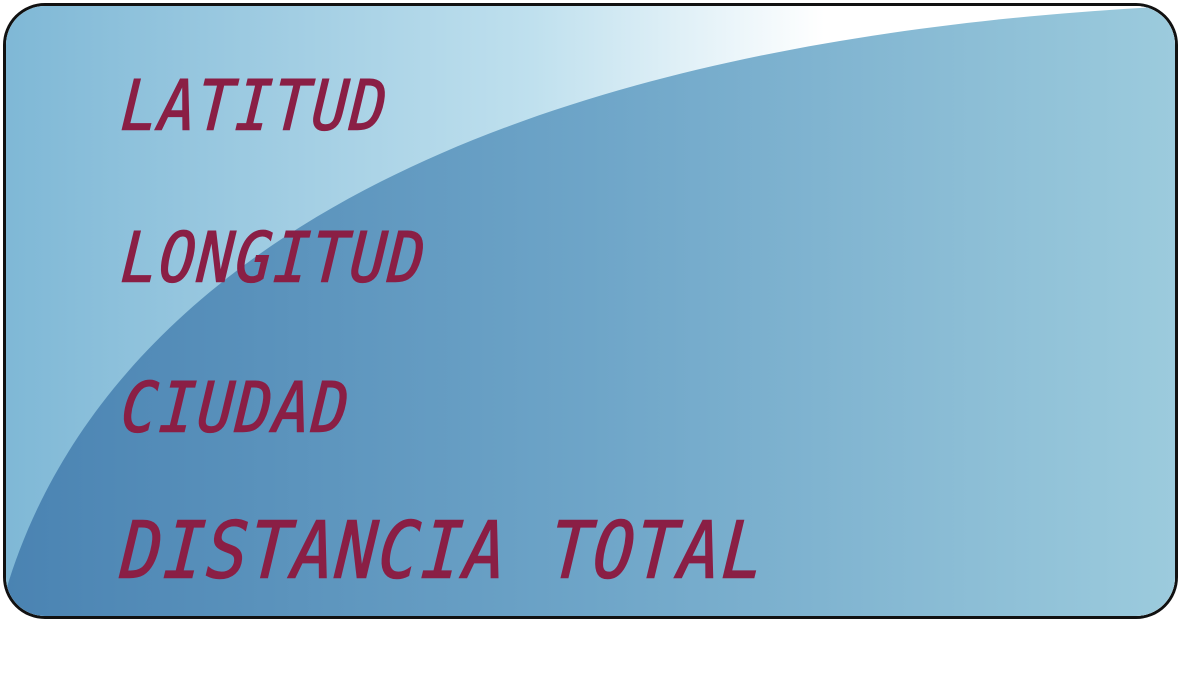  I want to click on latitude-label: LATITUD, so click(255, 107).